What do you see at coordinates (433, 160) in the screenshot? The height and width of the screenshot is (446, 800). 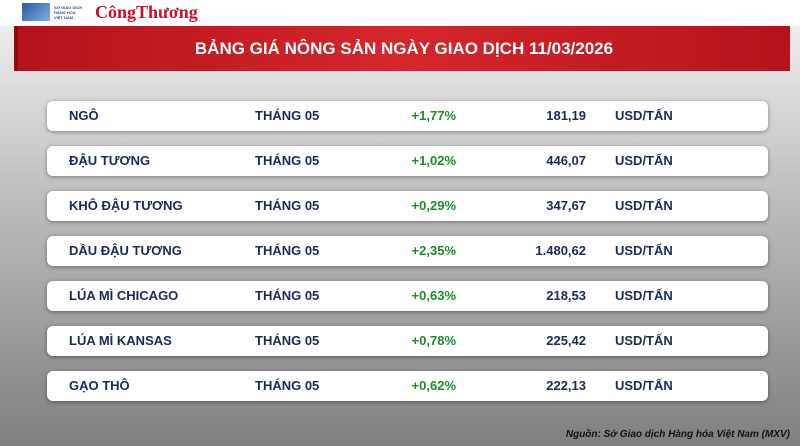 I see `change: +1,02%` at bounding box center [433, 160].